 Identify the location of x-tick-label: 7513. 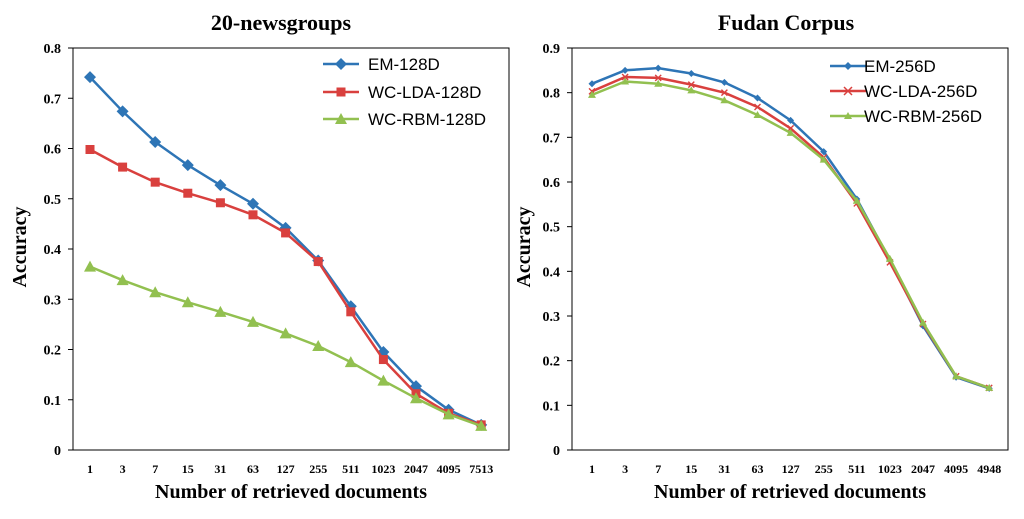
(481, 469).